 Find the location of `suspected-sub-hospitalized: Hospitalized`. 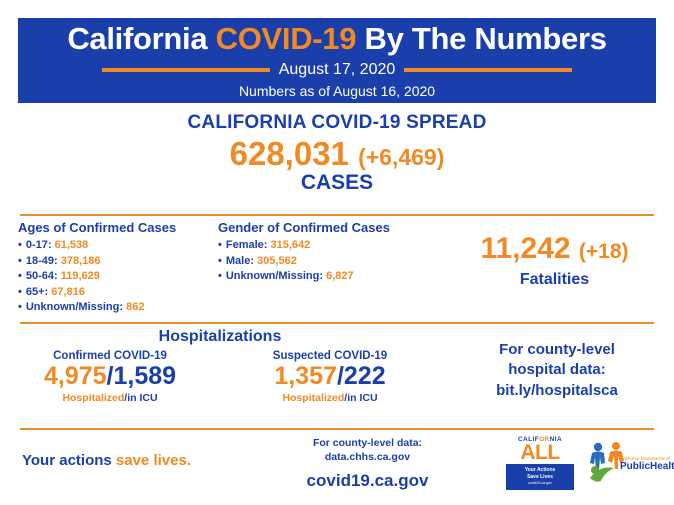

suspected-sub-hospitalized: Hospitalized is located at coordinates (313, 397).